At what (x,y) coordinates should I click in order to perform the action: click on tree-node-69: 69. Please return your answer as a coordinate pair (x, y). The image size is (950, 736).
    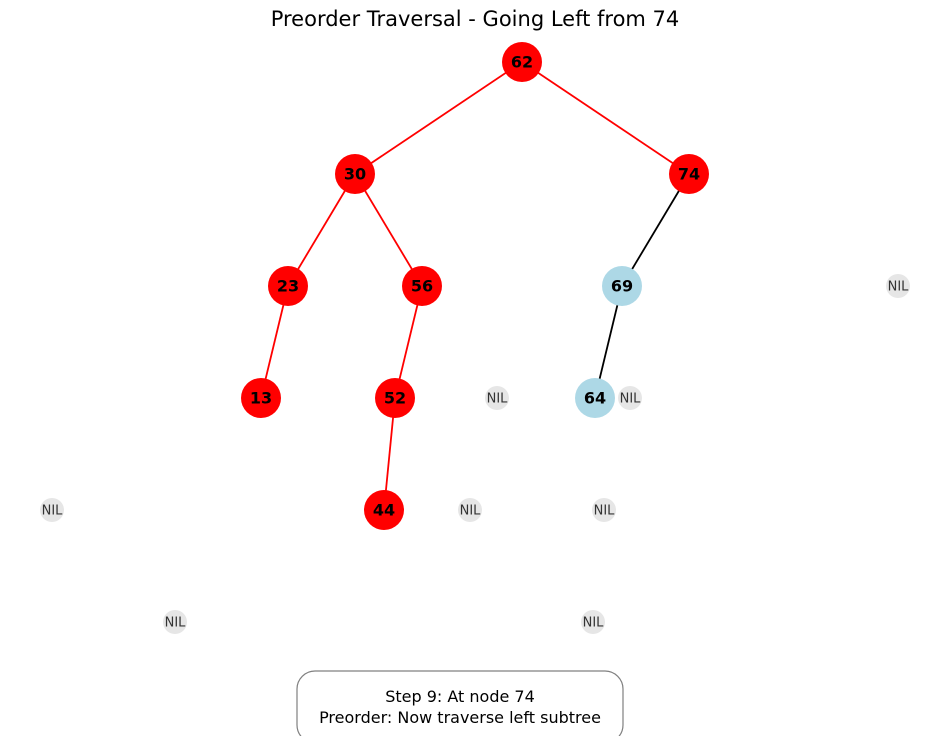
    Looking at the image, I should click on (622, 286).